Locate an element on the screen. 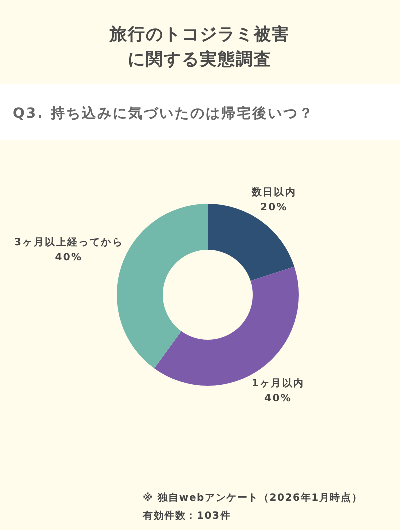 Image resolution: width=400 pixels, height=530 pixels. text: 有効件数：103件 is located at coordinates (187, 516).